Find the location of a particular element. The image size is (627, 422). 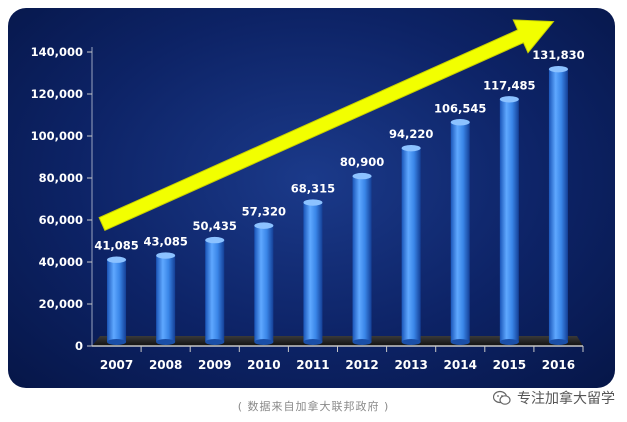

data-label: 57,320 is located at coordinates (264, 212).